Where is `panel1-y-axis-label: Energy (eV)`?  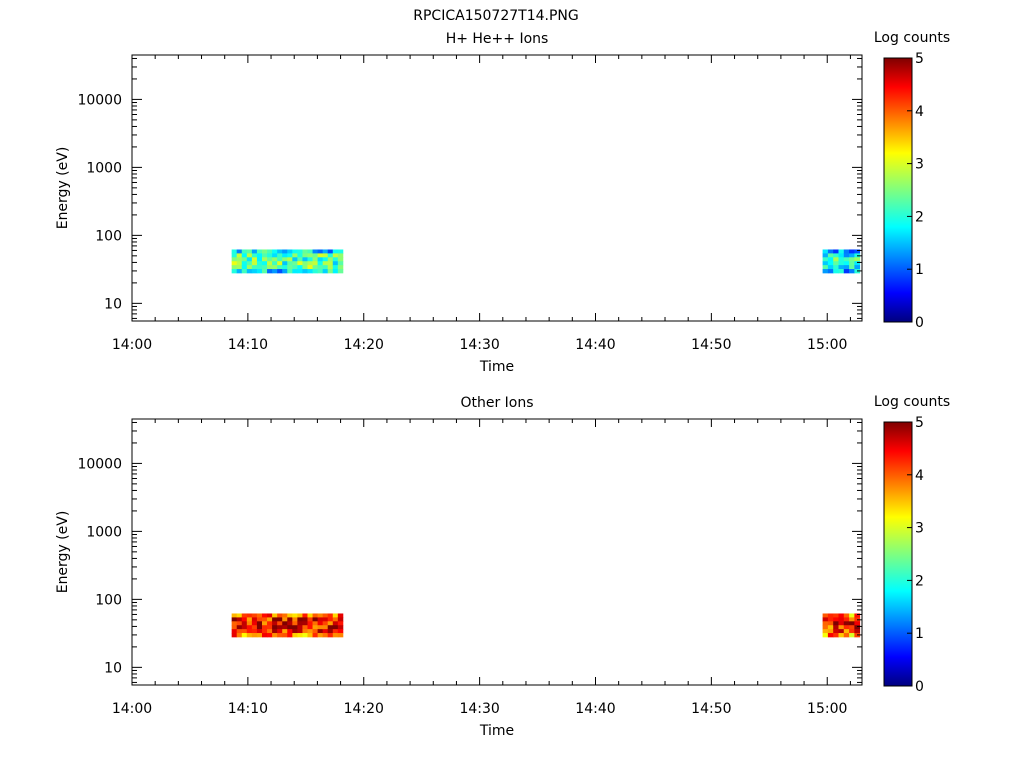 panel1-y-axis-label: Energy (eV) is located at coordinates (63, 188).